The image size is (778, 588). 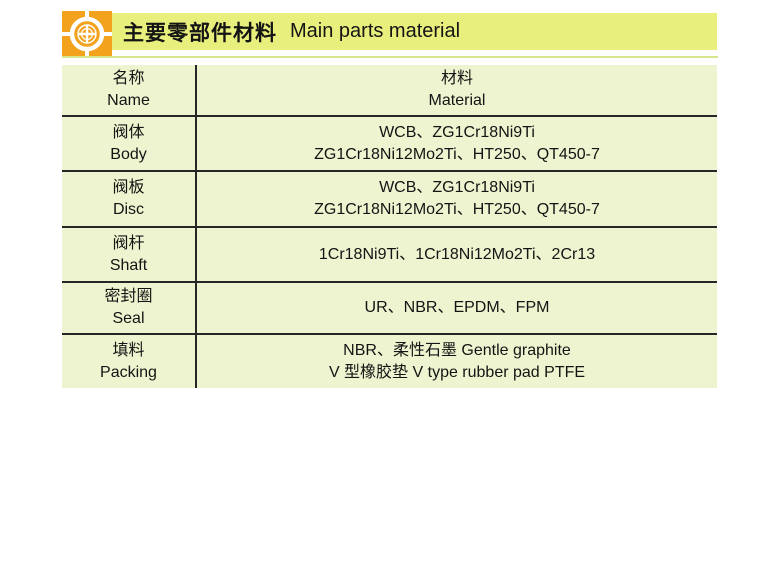 I want to click on header-material-zh: 材料, so click(x=456, y=78).